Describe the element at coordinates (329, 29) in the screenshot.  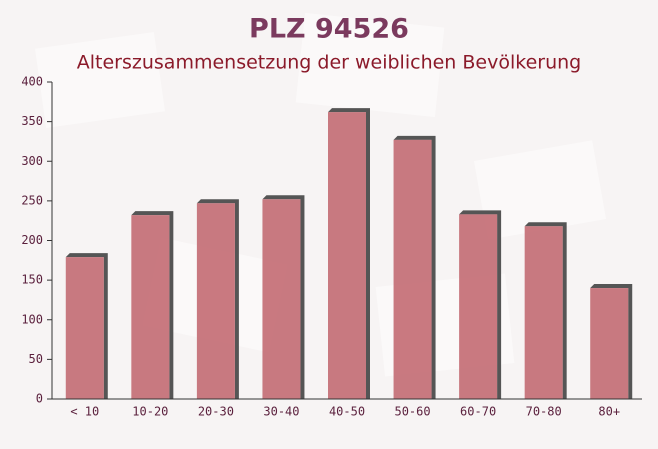
I see `chart-title: PLZ 94526` at that location.